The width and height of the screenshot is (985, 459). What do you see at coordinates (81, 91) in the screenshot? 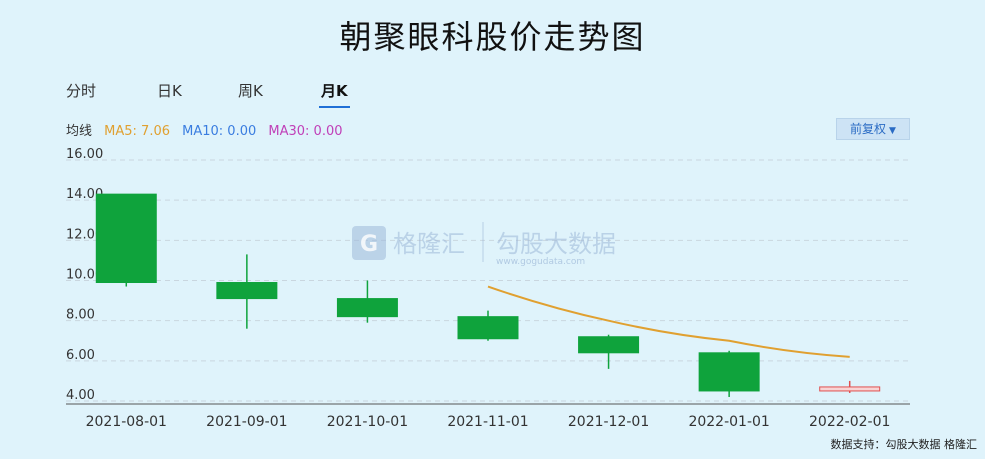
I see `tab-intraday: 分时` at bounding box center [81, 91].